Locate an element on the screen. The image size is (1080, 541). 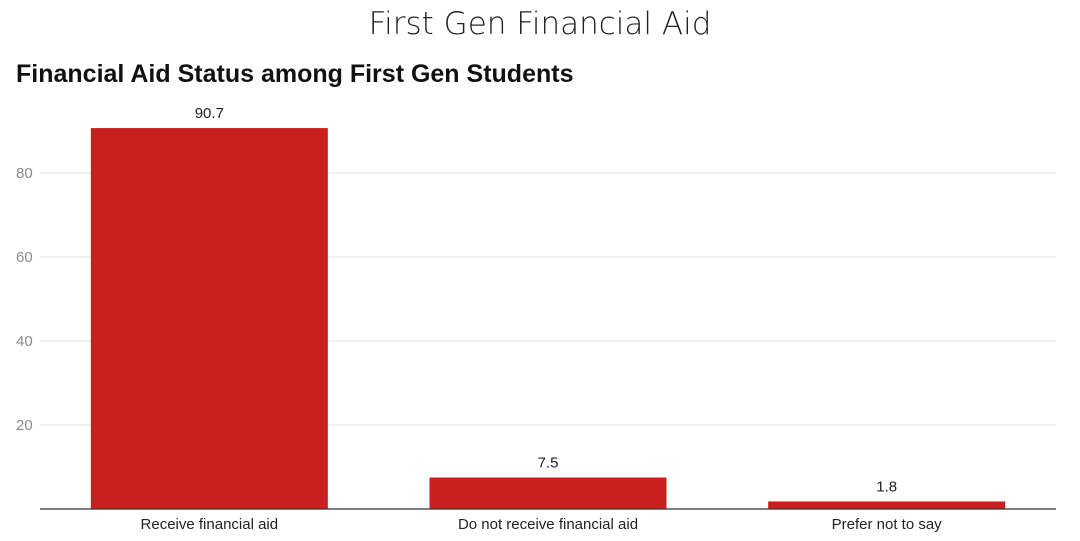
y-tick-label: 20 is located at coordinates (24, 425).